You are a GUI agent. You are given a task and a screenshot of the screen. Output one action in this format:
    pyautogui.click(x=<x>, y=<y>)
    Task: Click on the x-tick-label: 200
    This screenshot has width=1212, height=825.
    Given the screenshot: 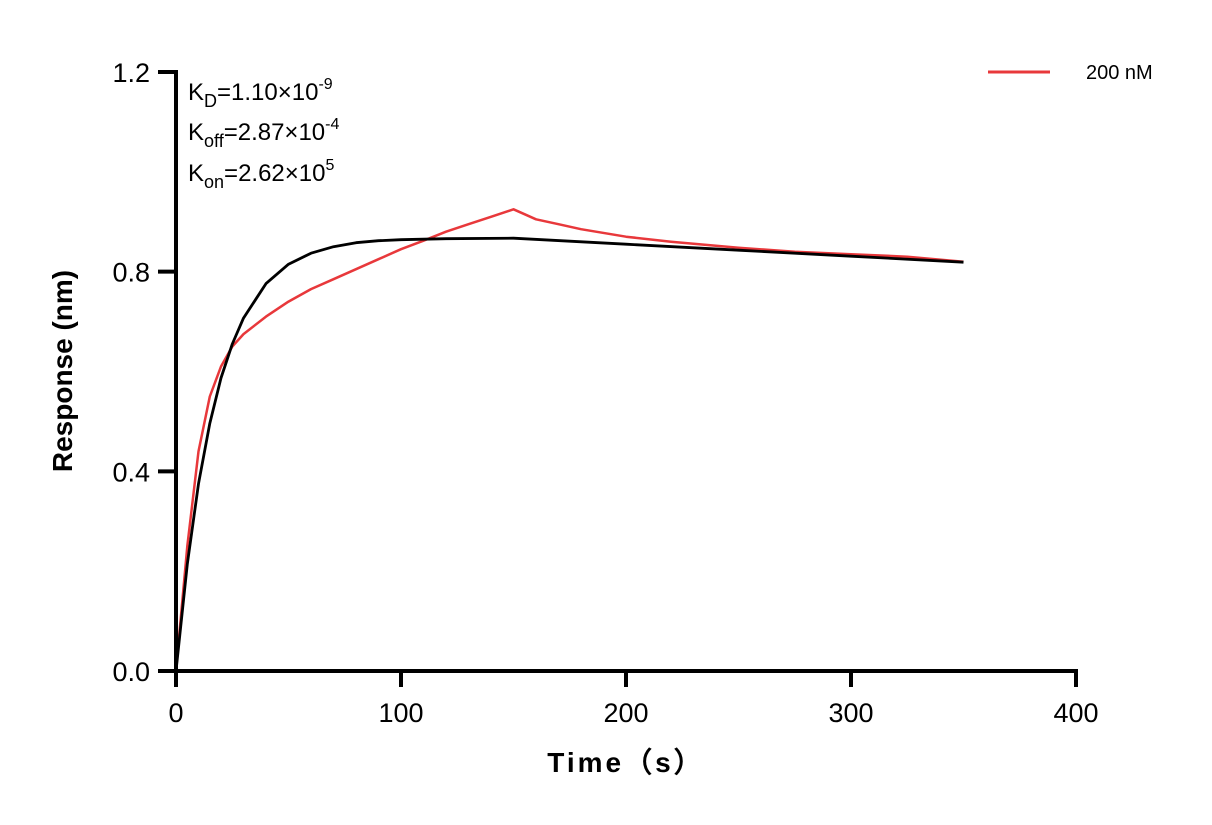 What is the action you would take?
    pyautogui.click(x=625, y=713)
    